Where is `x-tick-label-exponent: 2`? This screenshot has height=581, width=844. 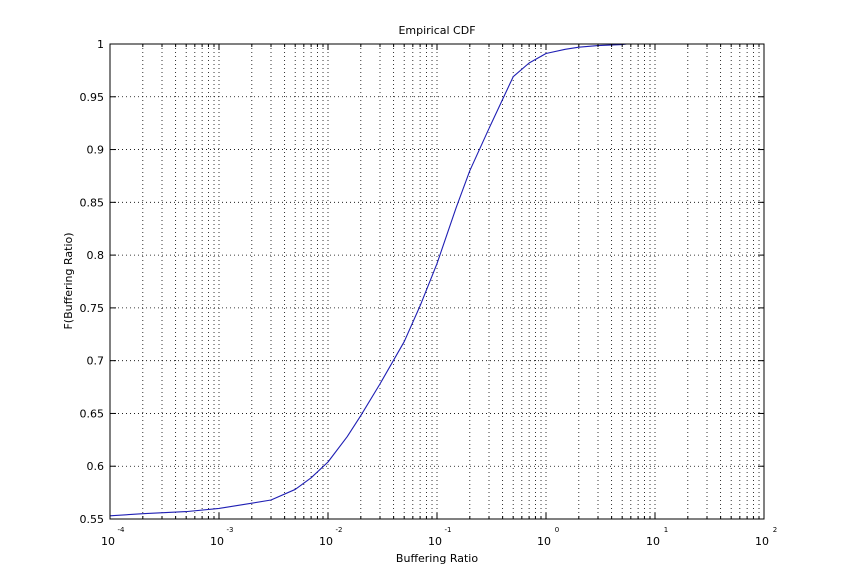
x-tick-label-exponent: 2 is located at coordinates (775, 530).